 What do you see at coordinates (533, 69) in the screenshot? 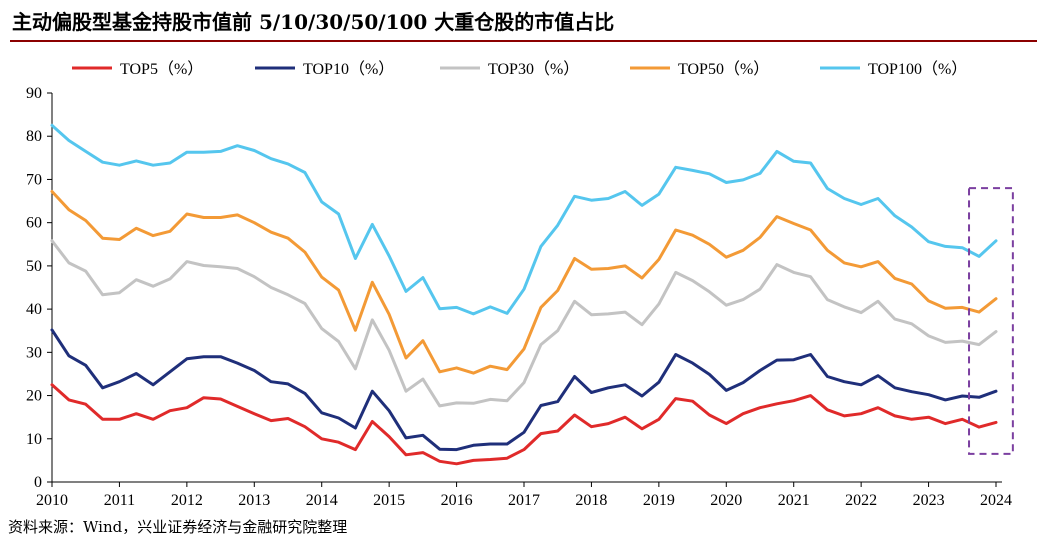
I see `legend-label-2: TOP30（%）` at bounding box center [533, 69].